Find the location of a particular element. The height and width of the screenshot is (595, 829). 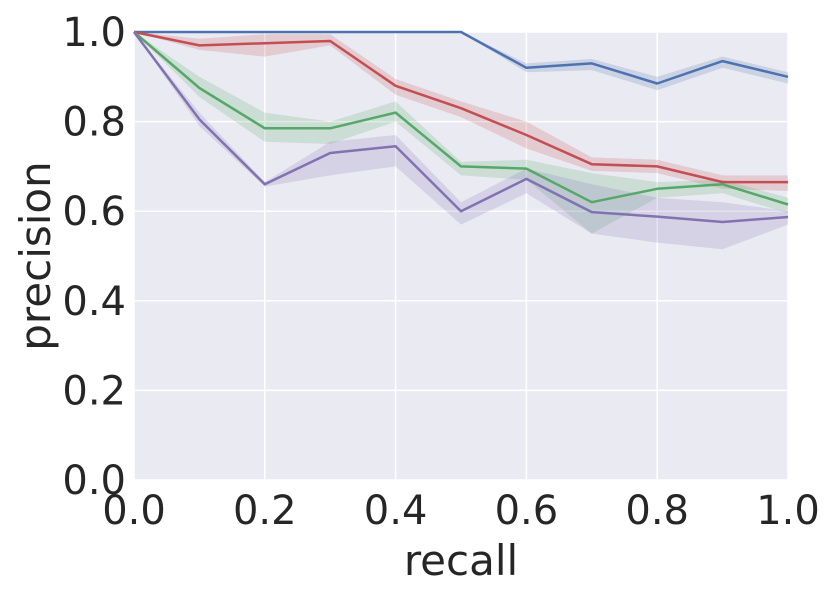

y-tick-label: 0.0 is located at coordinates (94, 481).